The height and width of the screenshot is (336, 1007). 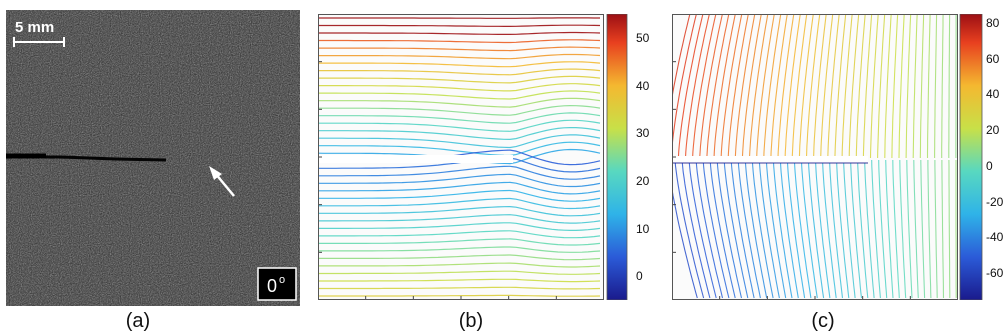 I want to click on angle-unit: o, so click(x=282, y=280).